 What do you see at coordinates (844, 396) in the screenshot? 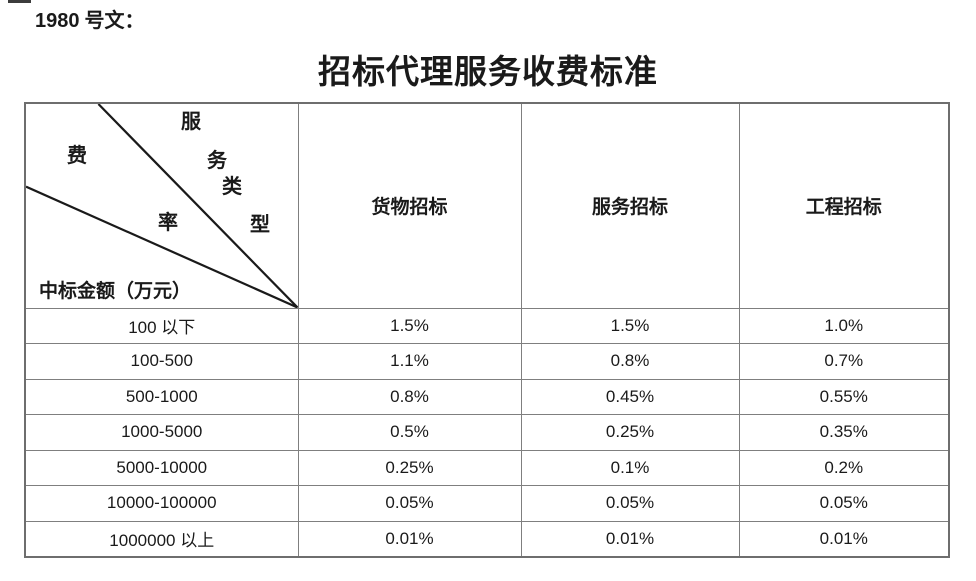
I see `fee-rate-cell: 0.55%` at bounding box center [844, 396].